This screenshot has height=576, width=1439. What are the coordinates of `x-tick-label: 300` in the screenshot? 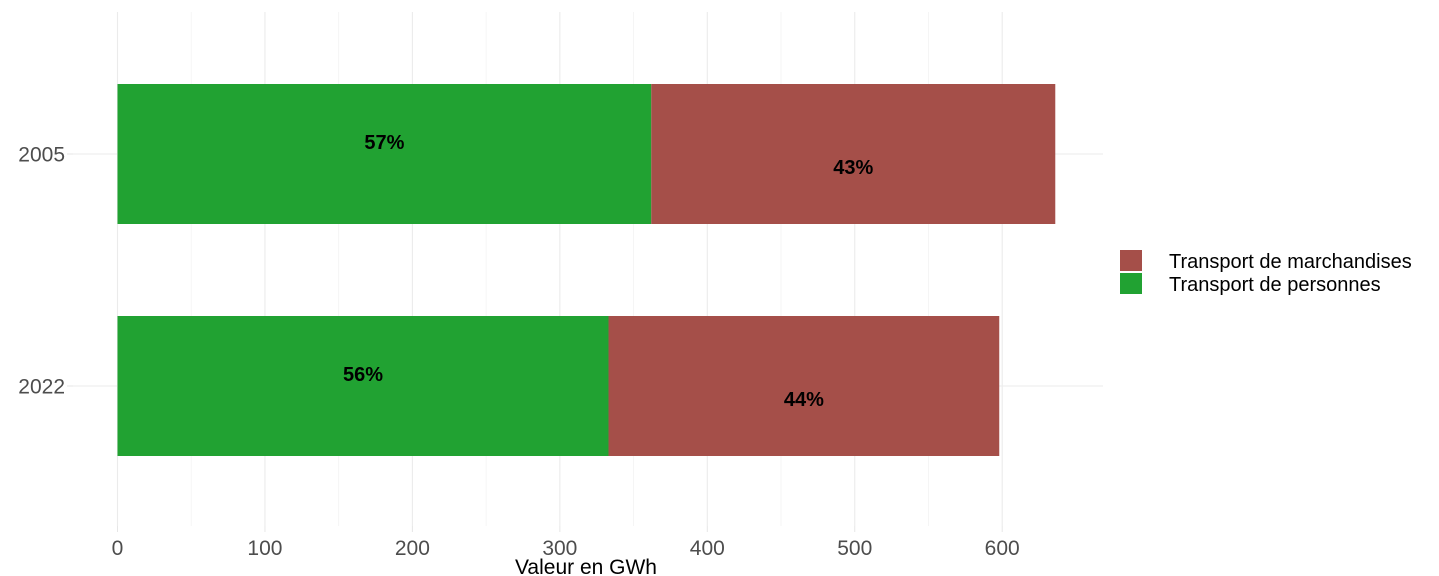 It's located at (559, 548).